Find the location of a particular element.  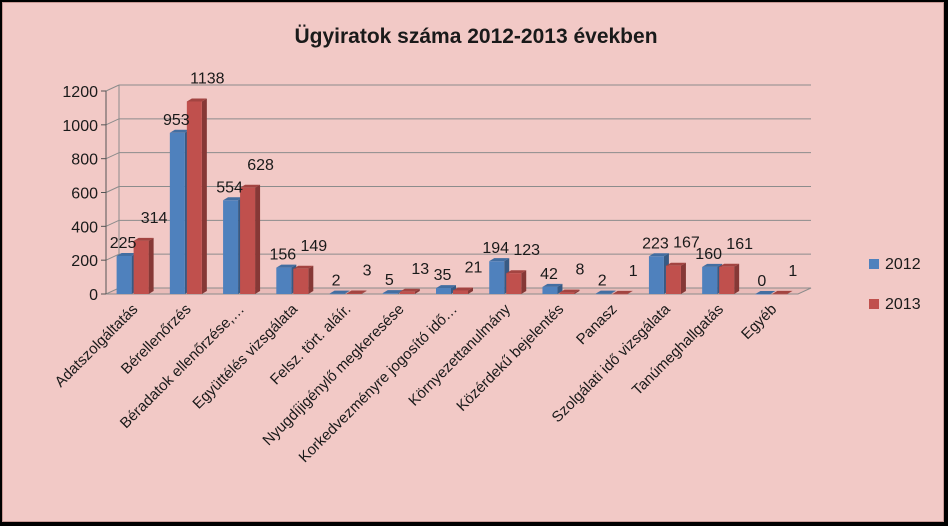

data-label-2012: 156 is located at coordinates (282, 255).